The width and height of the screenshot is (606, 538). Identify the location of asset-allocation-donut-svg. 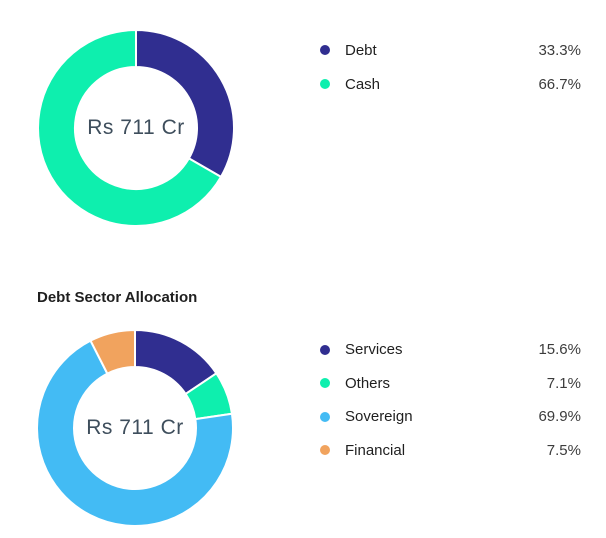
(136, 128).